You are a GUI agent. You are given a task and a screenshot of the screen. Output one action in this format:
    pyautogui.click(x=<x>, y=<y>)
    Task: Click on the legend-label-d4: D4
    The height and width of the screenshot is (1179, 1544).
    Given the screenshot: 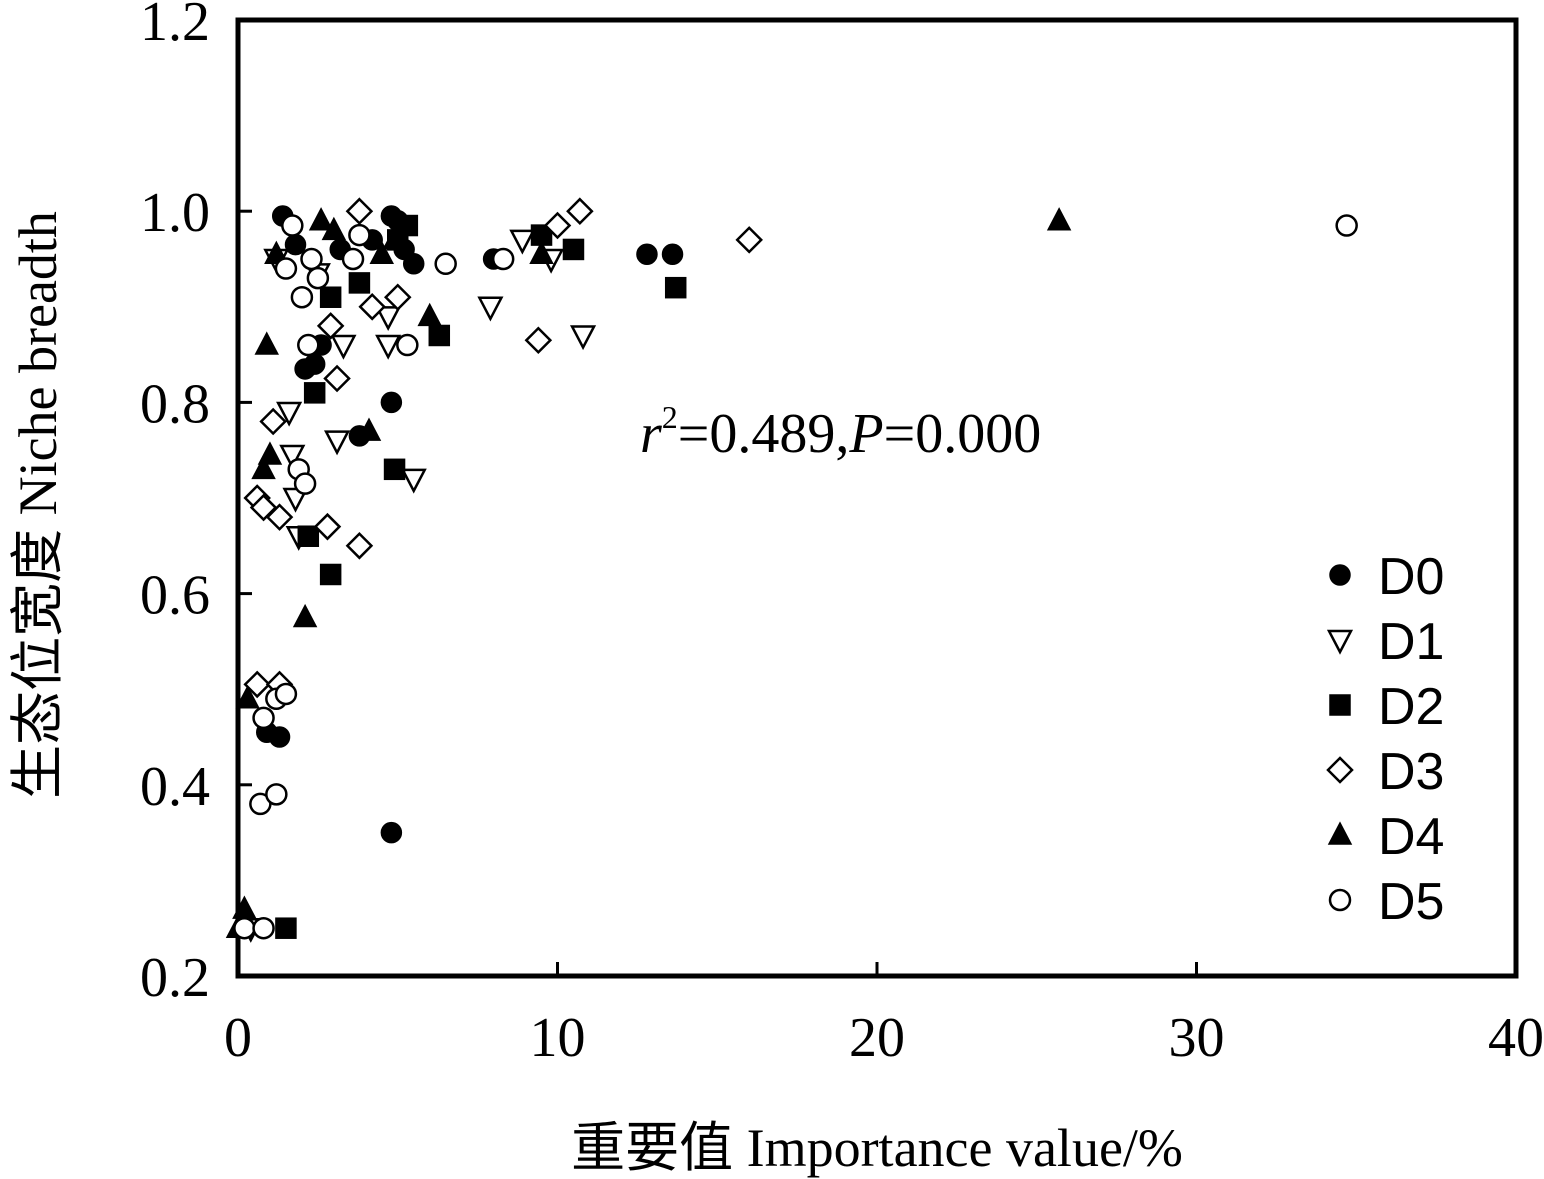 What is the action you would take?
    pyautogui.click(x=1411, y=837)
    